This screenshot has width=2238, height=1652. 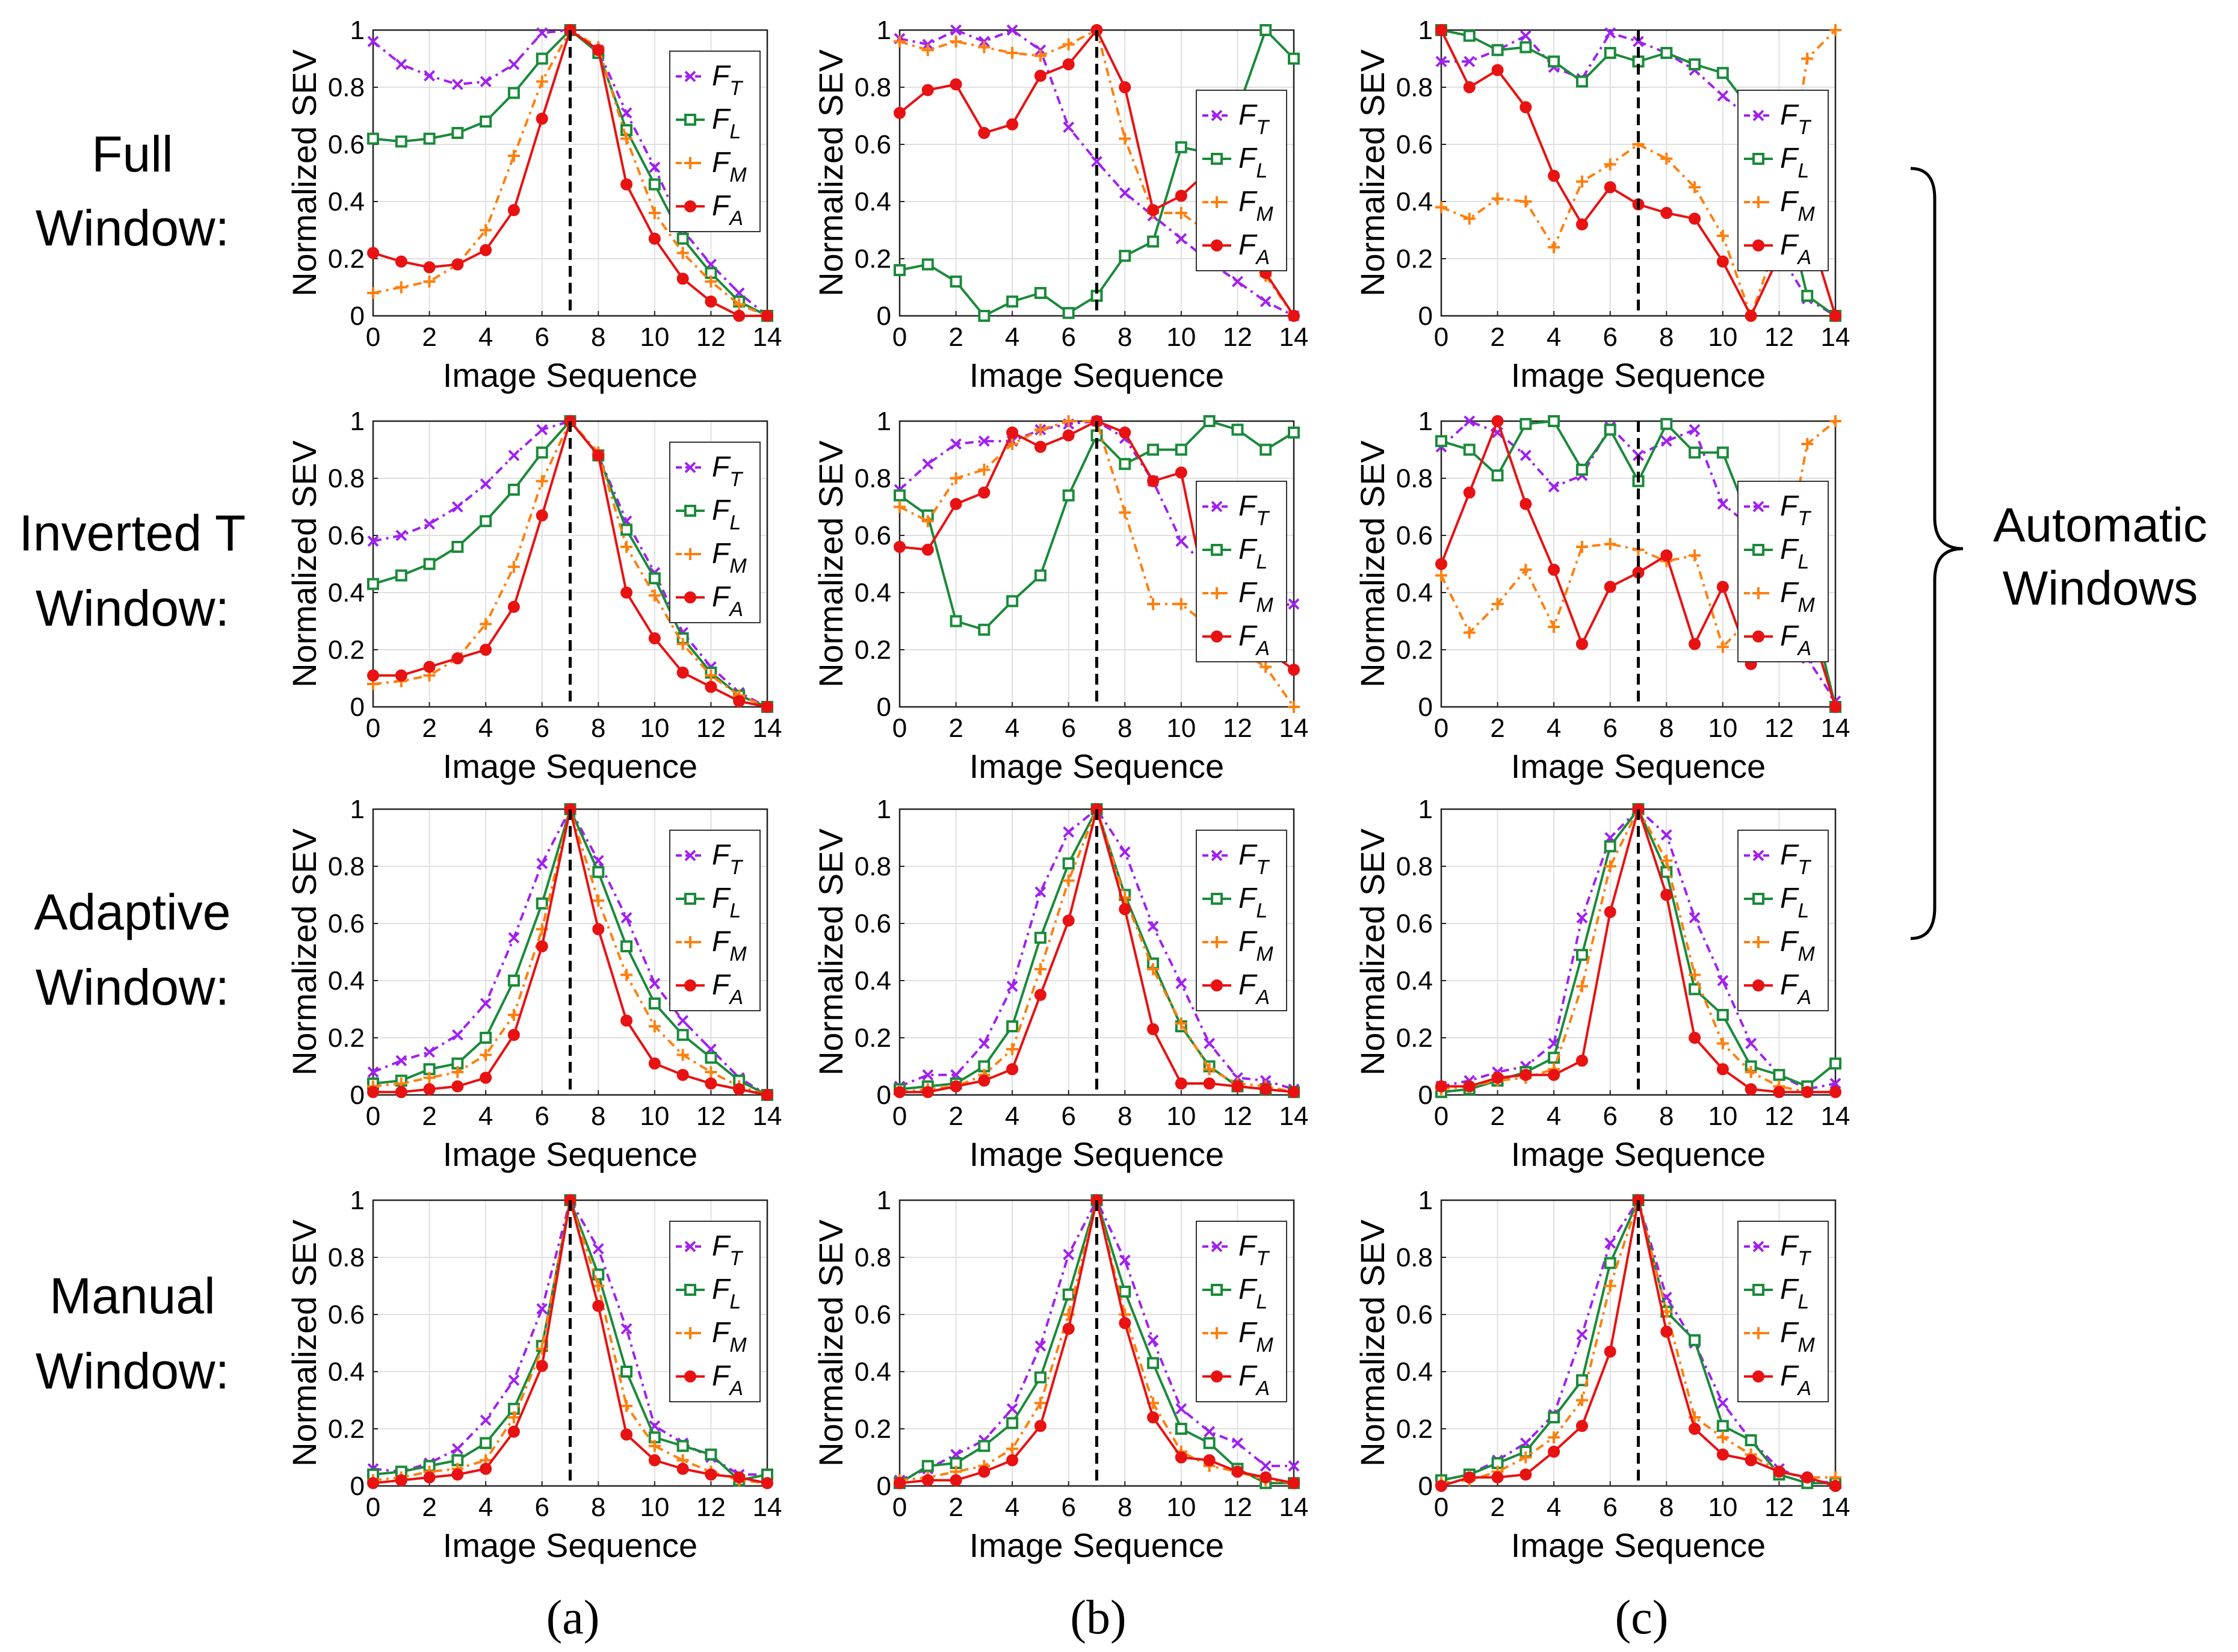 What do you see at coordinates (1642, 1617) in the screenshot?
I see `column-label-c: (c)` at bounding box center [1642, 1617].